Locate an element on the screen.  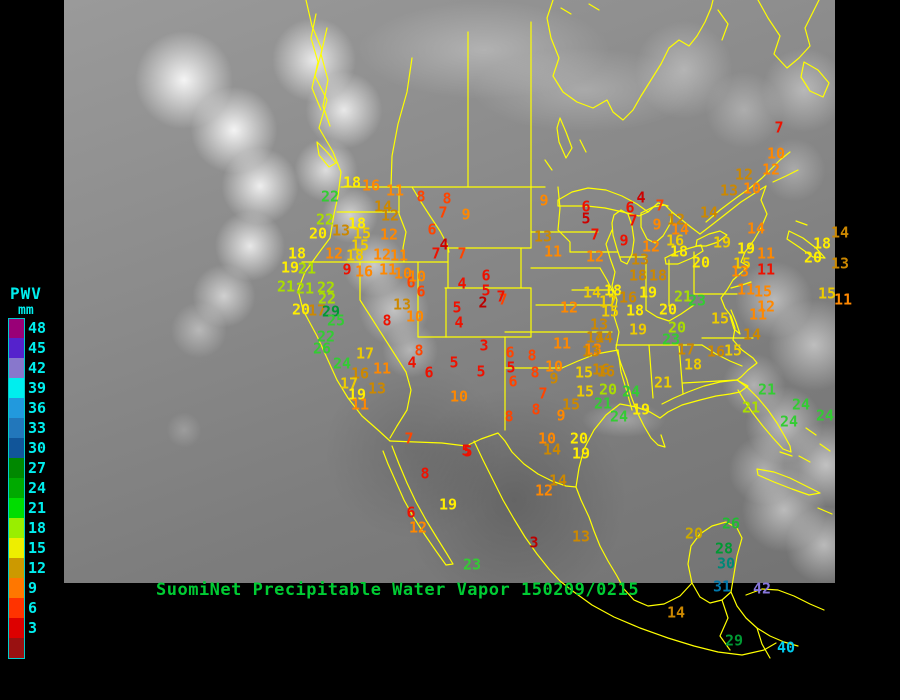
station-value: 23 is located at coordinates (472, 564).